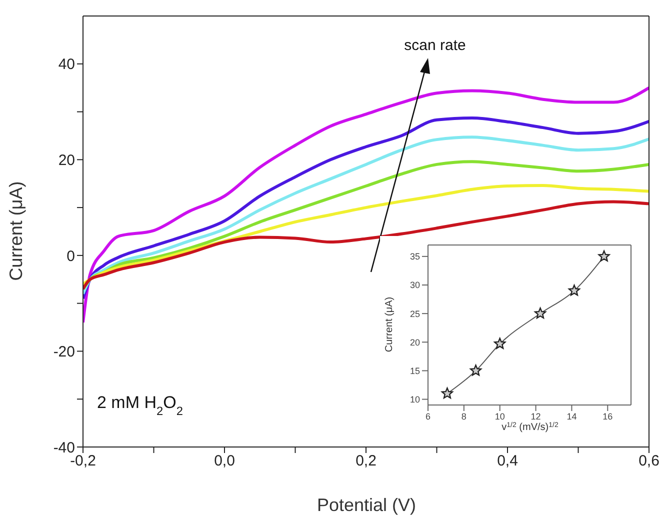  Describe the element at coordinates (415, 285) in the screenshot. I see `y-tick-label: 30` at that location.